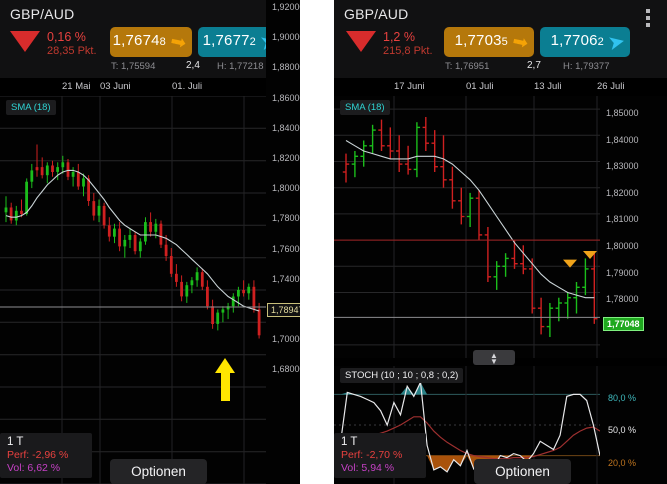 Image resolution: width=667 pixels, height=484 pixels. What do you see at coordinates (66, 37) in the screenshot?
I see `change-percent: 0,16 %` at bounding box center [66, 37].